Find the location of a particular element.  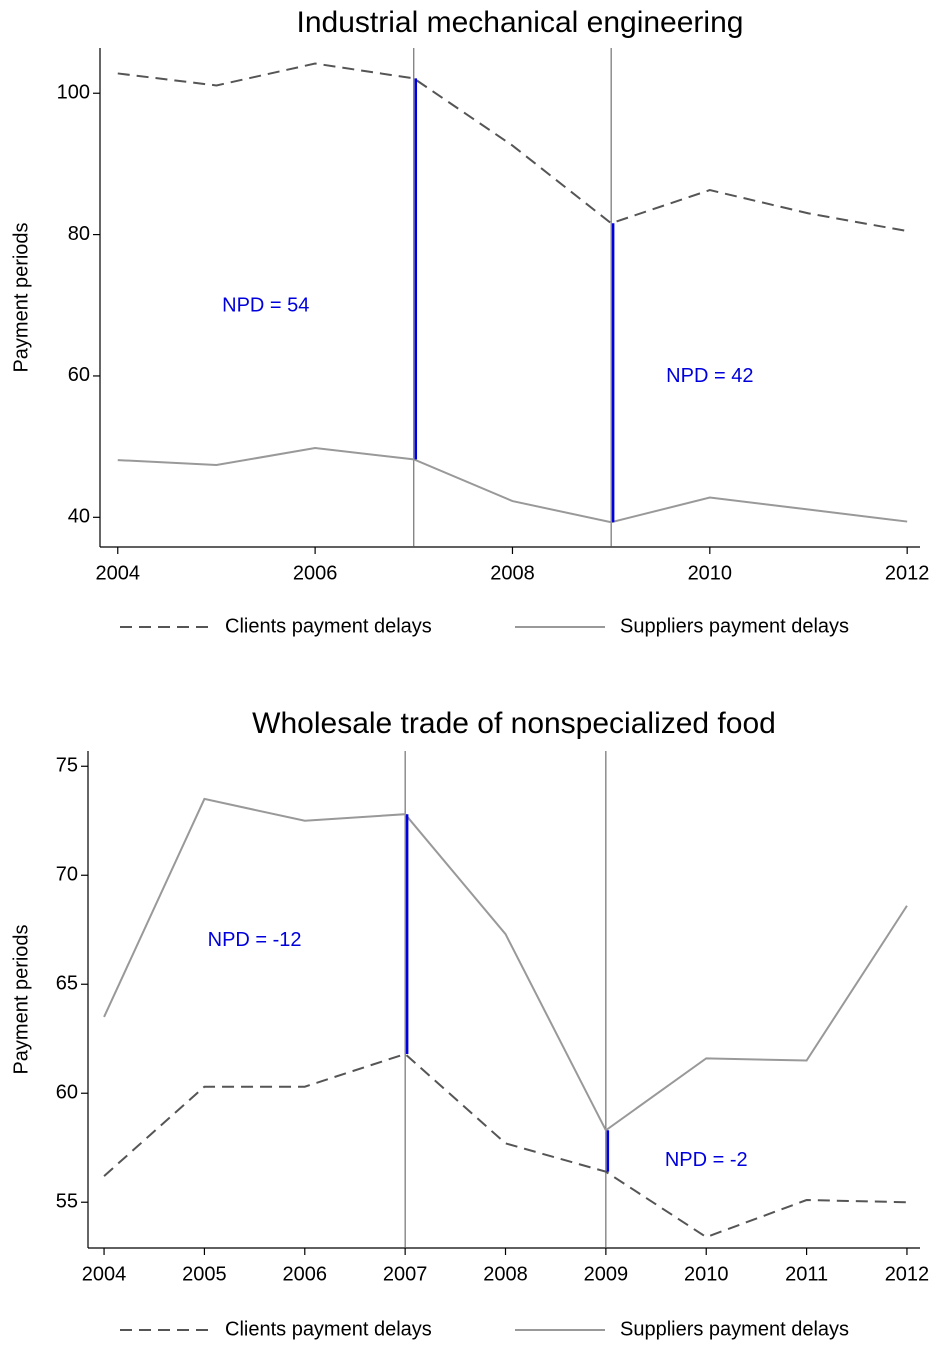

annotation: NPD = -12 is located at coordinates (255, 940).